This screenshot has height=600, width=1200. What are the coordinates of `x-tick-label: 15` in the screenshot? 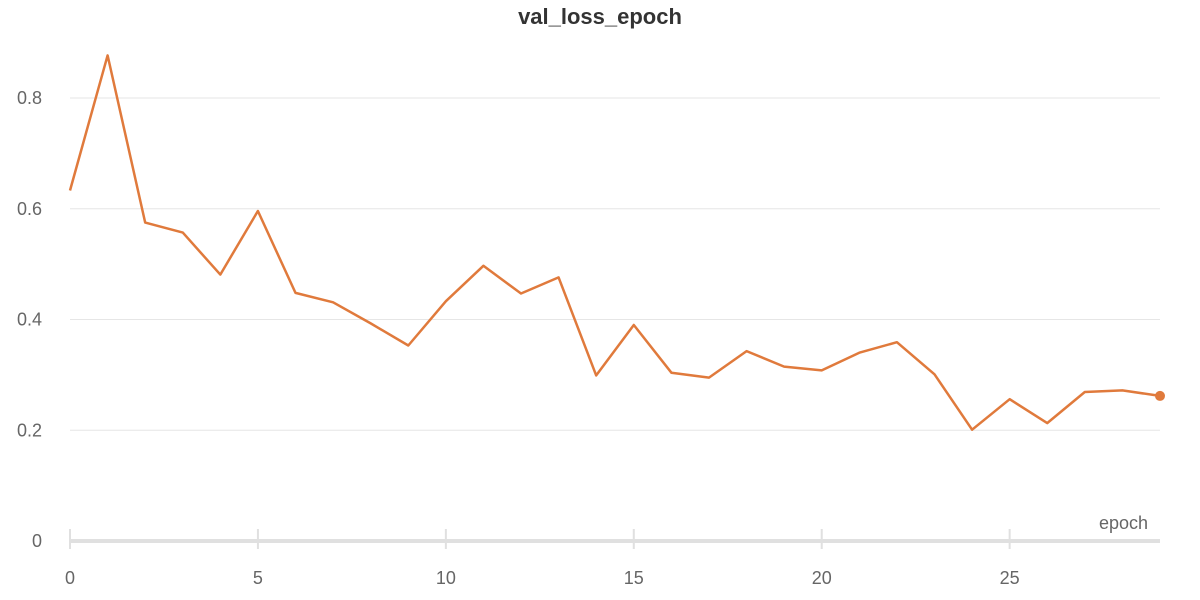 It's located at (634, 578).